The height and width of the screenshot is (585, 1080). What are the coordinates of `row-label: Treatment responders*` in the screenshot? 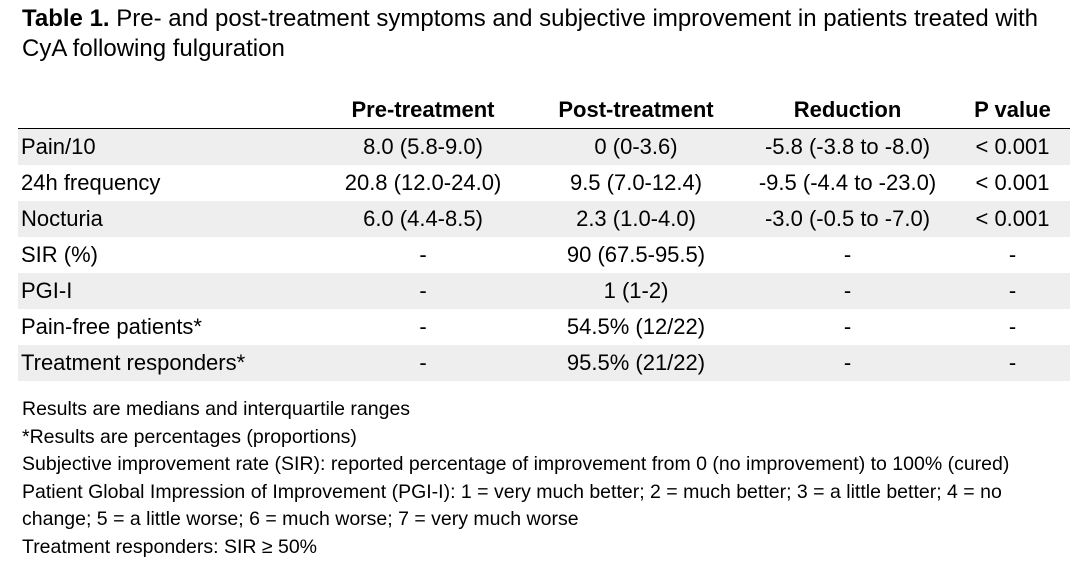 It's located at (133, 362).